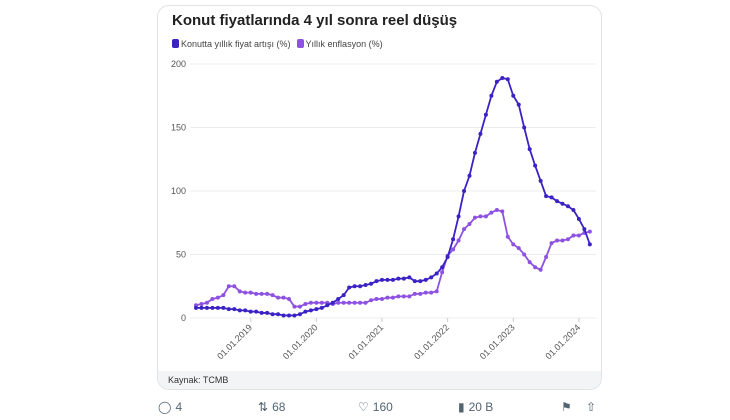  Describe the element at coordinates (178, 128) in the screenshot. I see `y-tick-label: 150` at that location.